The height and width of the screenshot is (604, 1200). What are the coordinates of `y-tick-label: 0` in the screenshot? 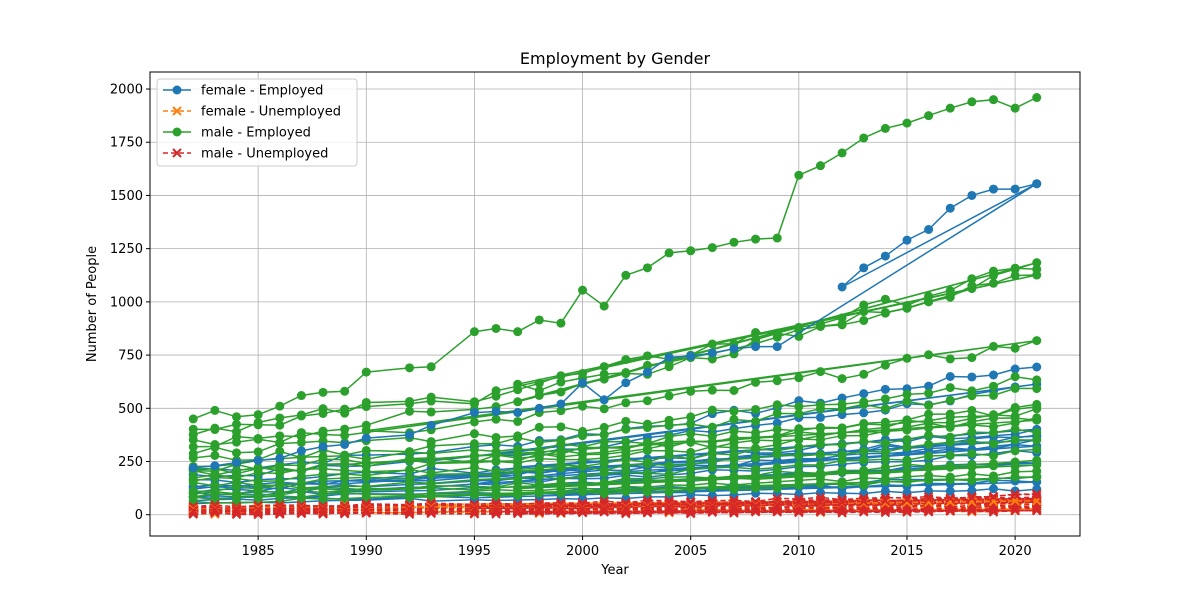 It's located at (139, 515).